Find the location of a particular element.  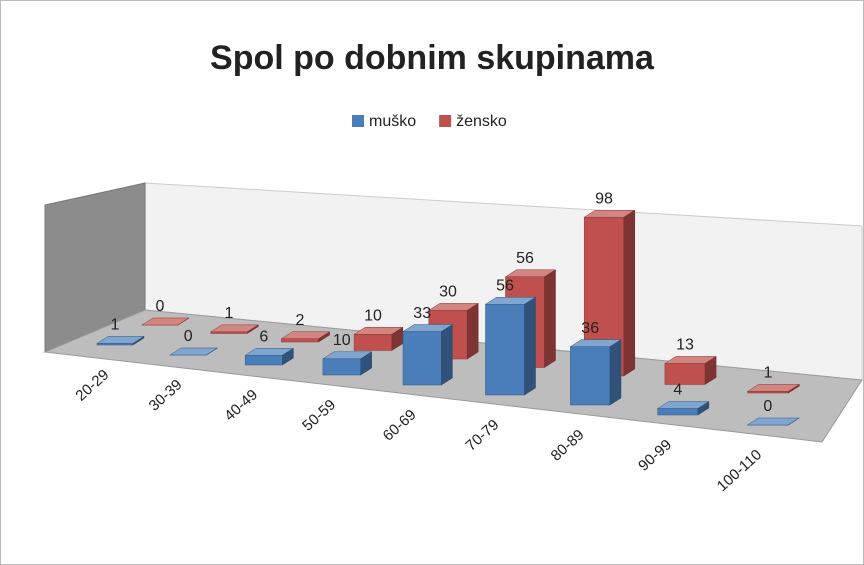

legend-label: muško is located at coordinates (392, 121).